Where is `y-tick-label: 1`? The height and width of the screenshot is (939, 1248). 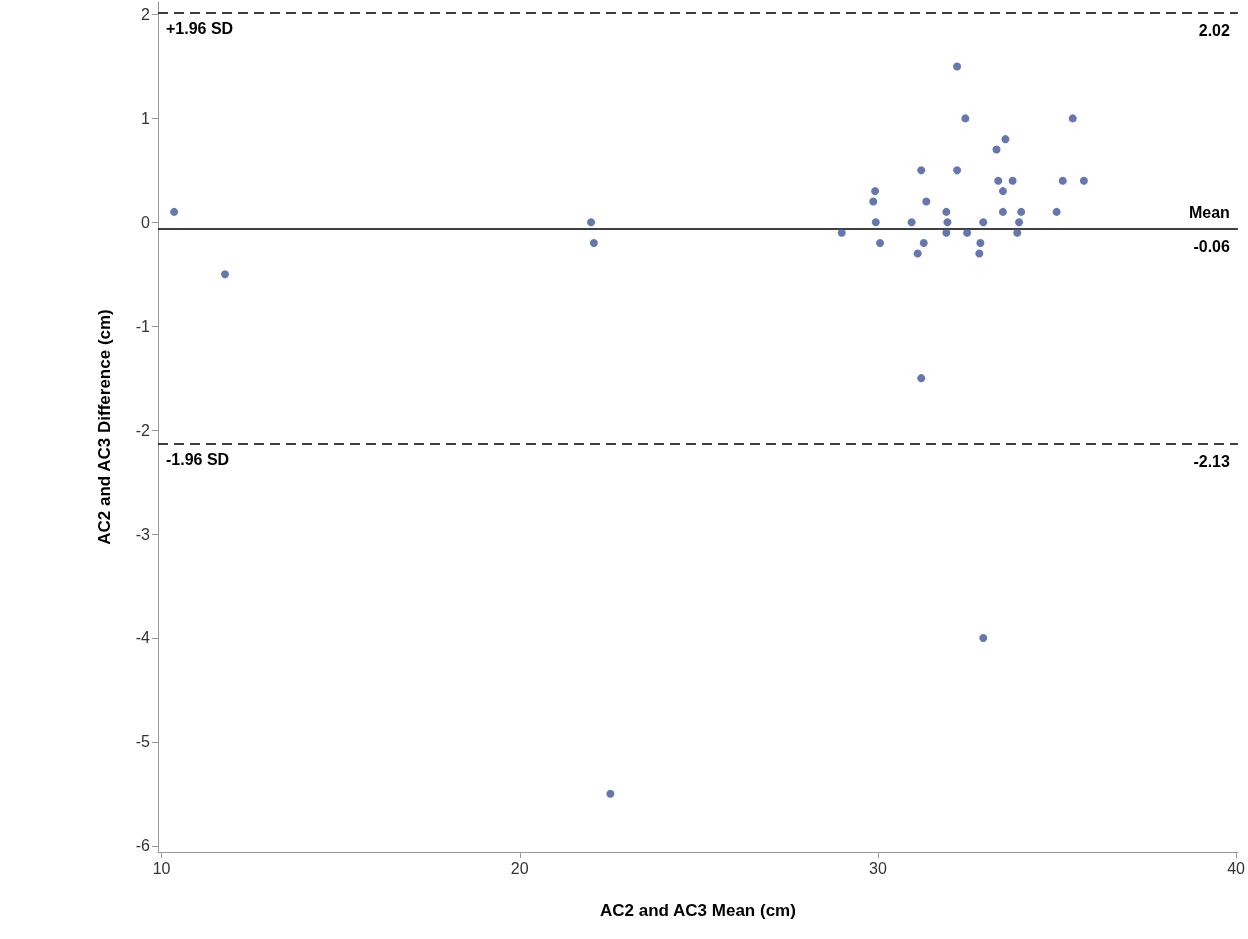
y-tick-label: 1 is located at coordinates (146, 118).